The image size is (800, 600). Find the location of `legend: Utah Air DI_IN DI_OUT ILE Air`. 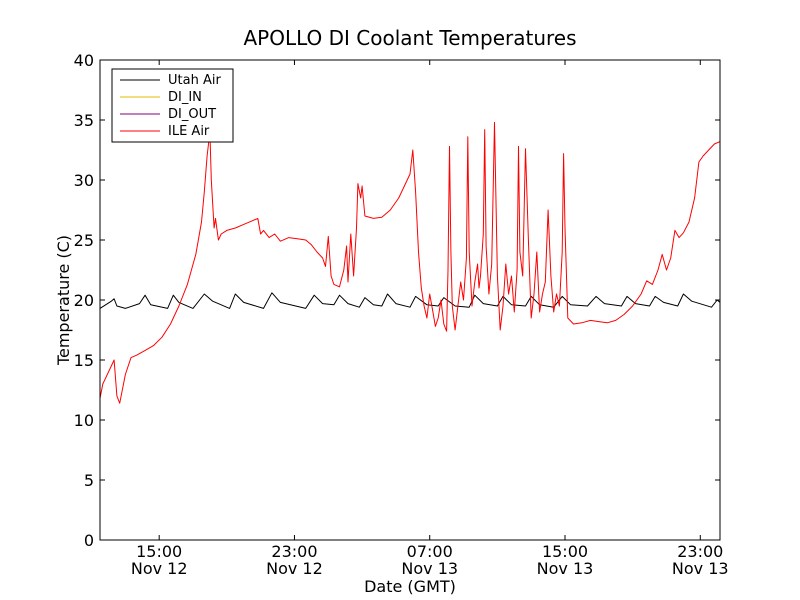

legend: Utah Air DI_IN DI_OUT ILE Air is located at coordinates (172, 105).